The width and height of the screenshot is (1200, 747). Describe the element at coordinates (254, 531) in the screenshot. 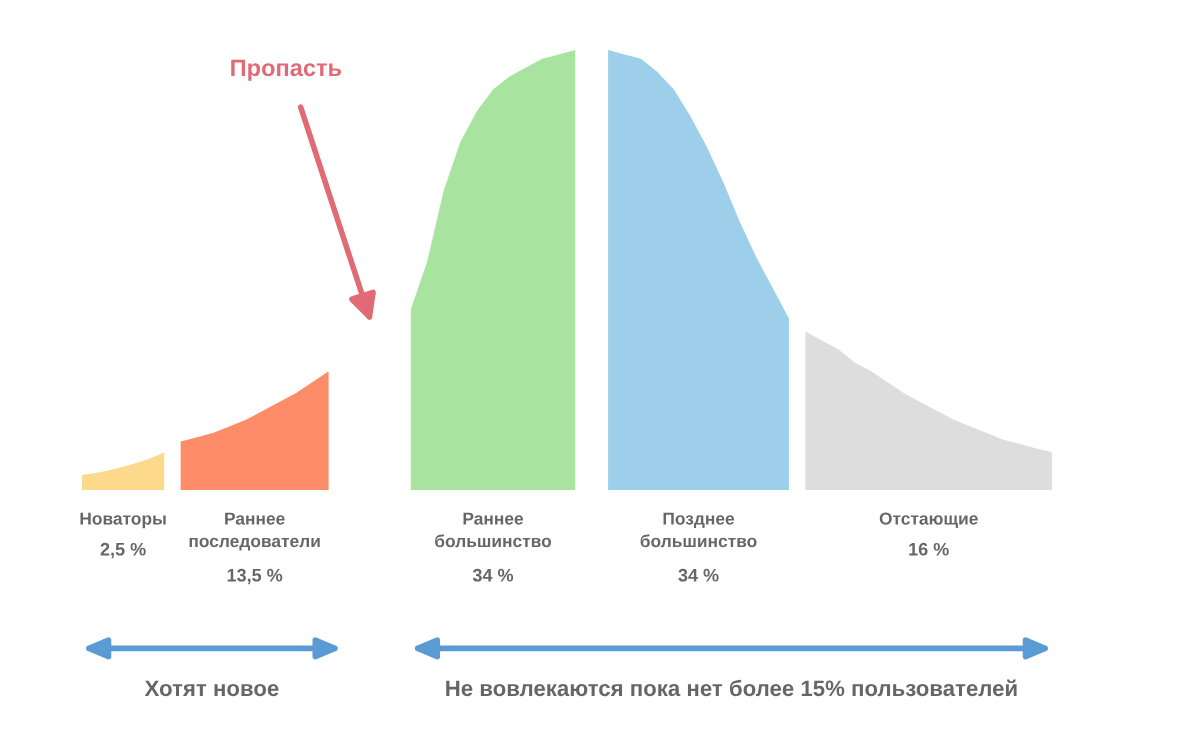

I see `series-label: Раннее последователи` at that location.